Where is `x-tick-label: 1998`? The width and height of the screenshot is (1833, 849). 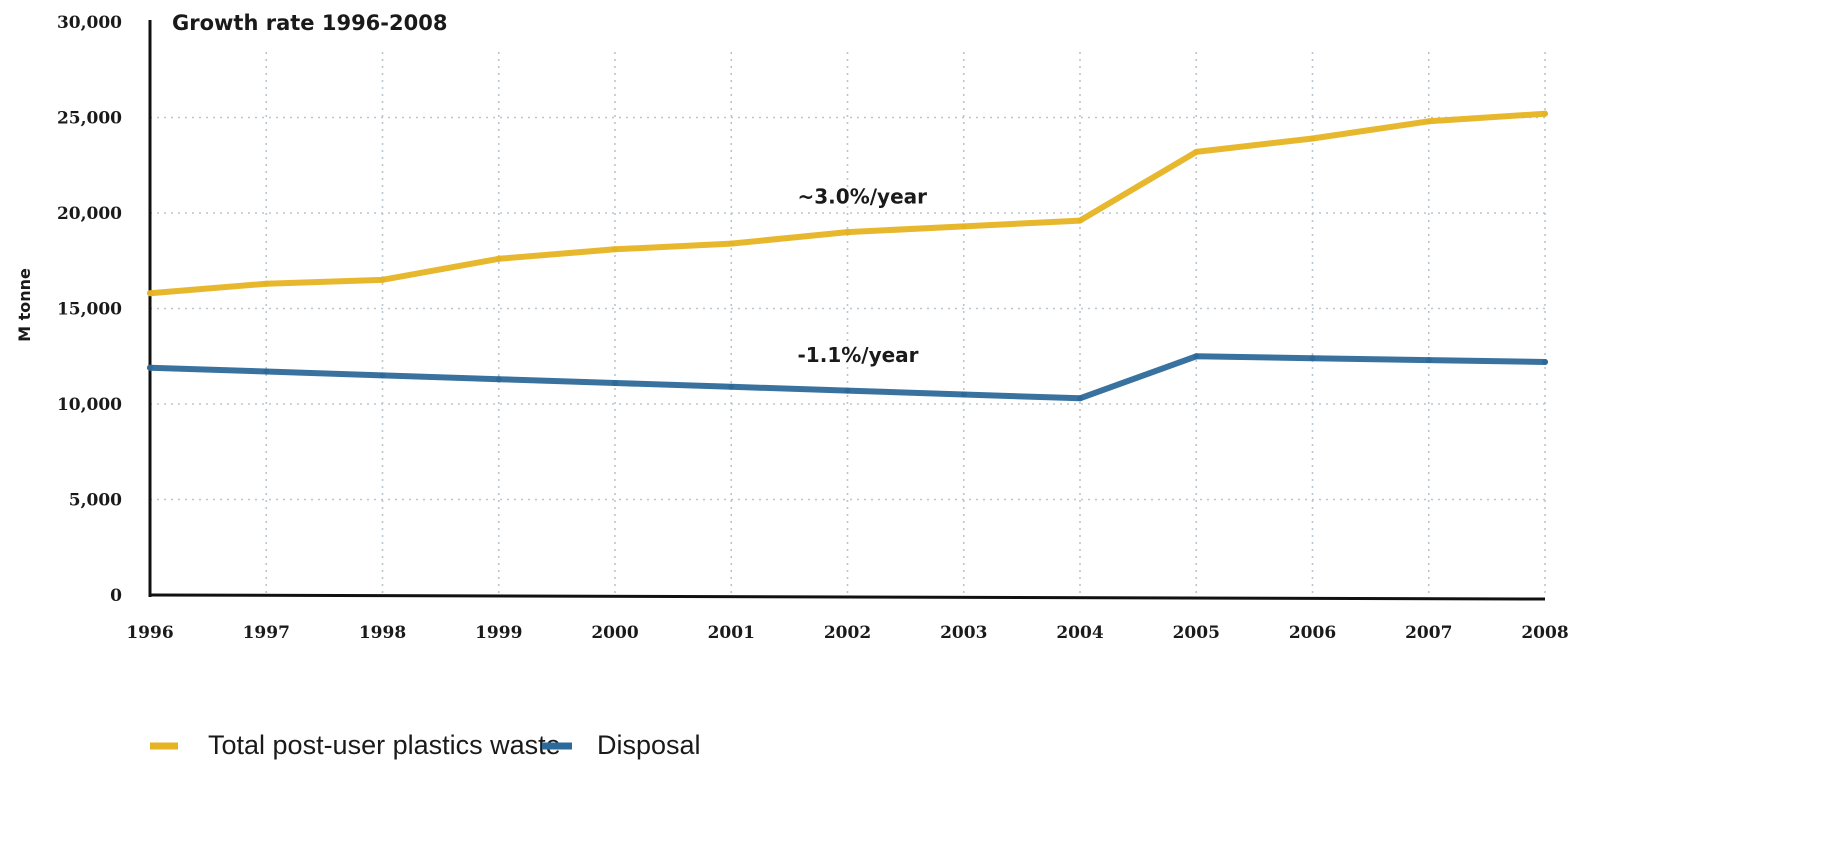 x-tick-label: 1998 is located at coordinates (382, 633).